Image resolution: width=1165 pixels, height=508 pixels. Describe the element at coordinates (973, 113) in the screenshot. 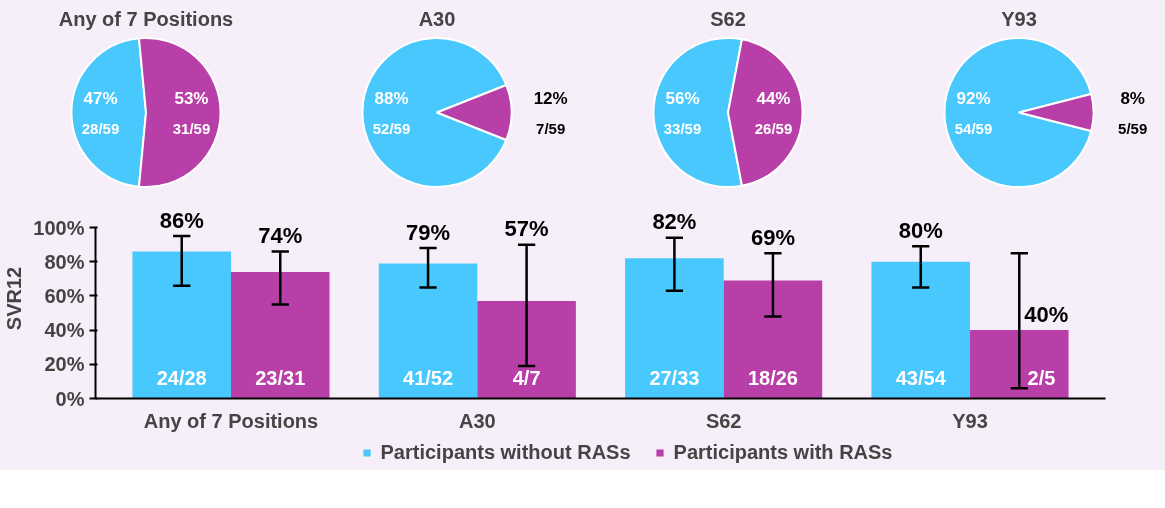

I see `data-label: 92% 54/59` at that location.